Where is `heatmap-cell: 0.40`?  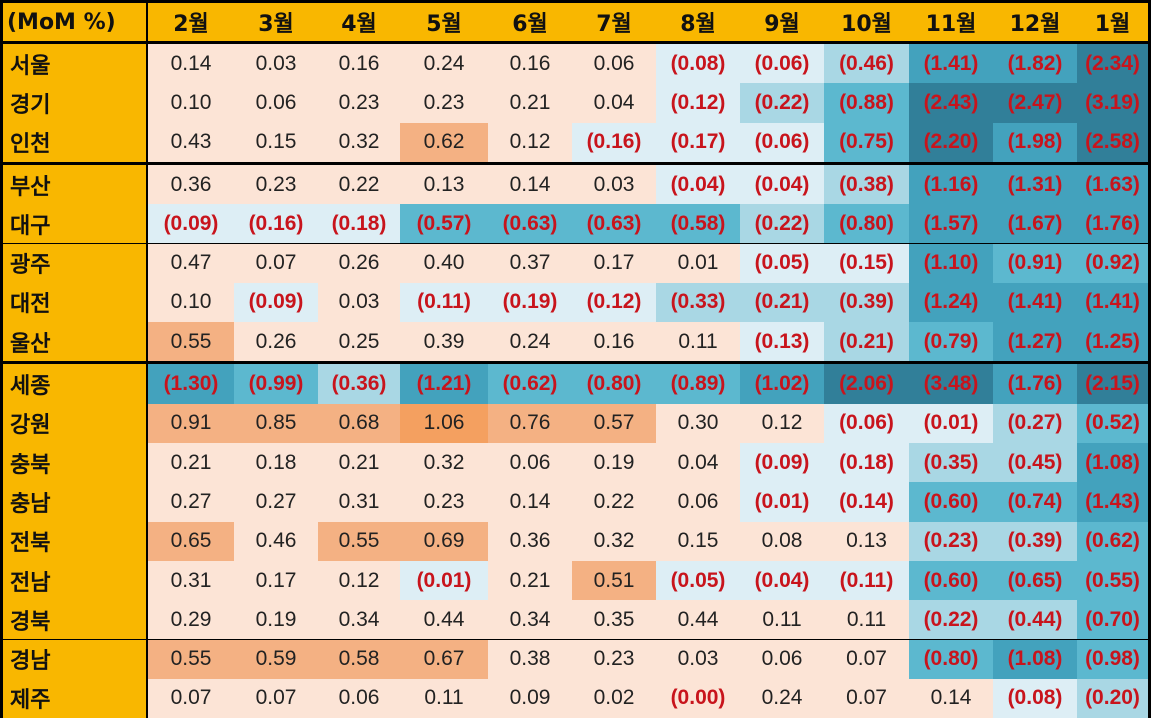 heatmap-cell: 0.40 is located at coordinates (444, 263).